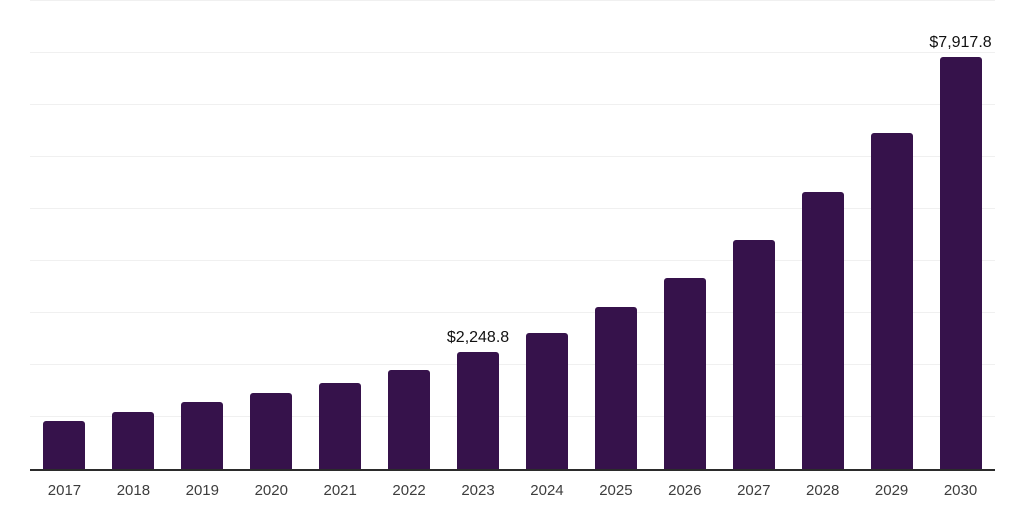 This screenshot has width=1024, height=512. Describe the element at coordinates (202, 490) in the screenshot. I see `x-tick-label-2019: 2019` at that location.